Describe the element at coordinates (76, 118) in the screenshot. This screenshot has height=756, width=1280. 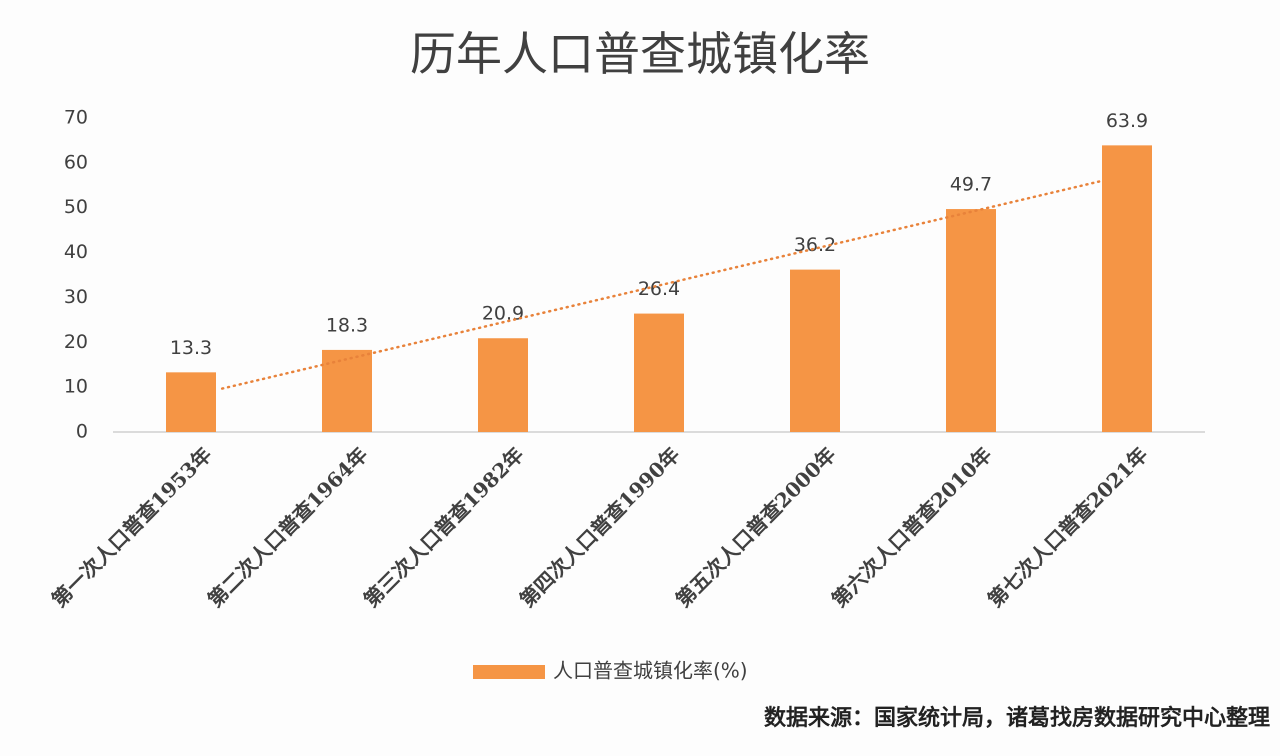
I see `y-tick-label: 70` at that location.